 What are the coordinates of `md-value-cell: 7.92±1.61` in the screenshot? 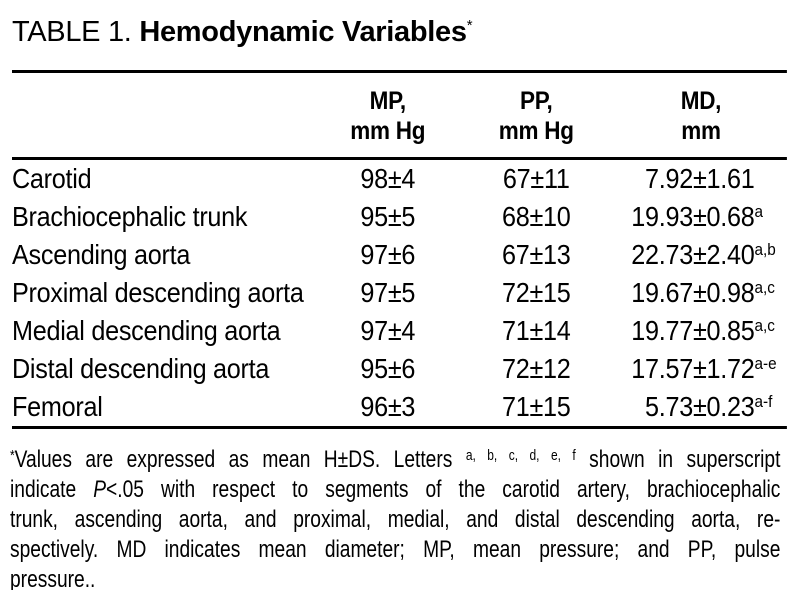 It's located at (701, 179).